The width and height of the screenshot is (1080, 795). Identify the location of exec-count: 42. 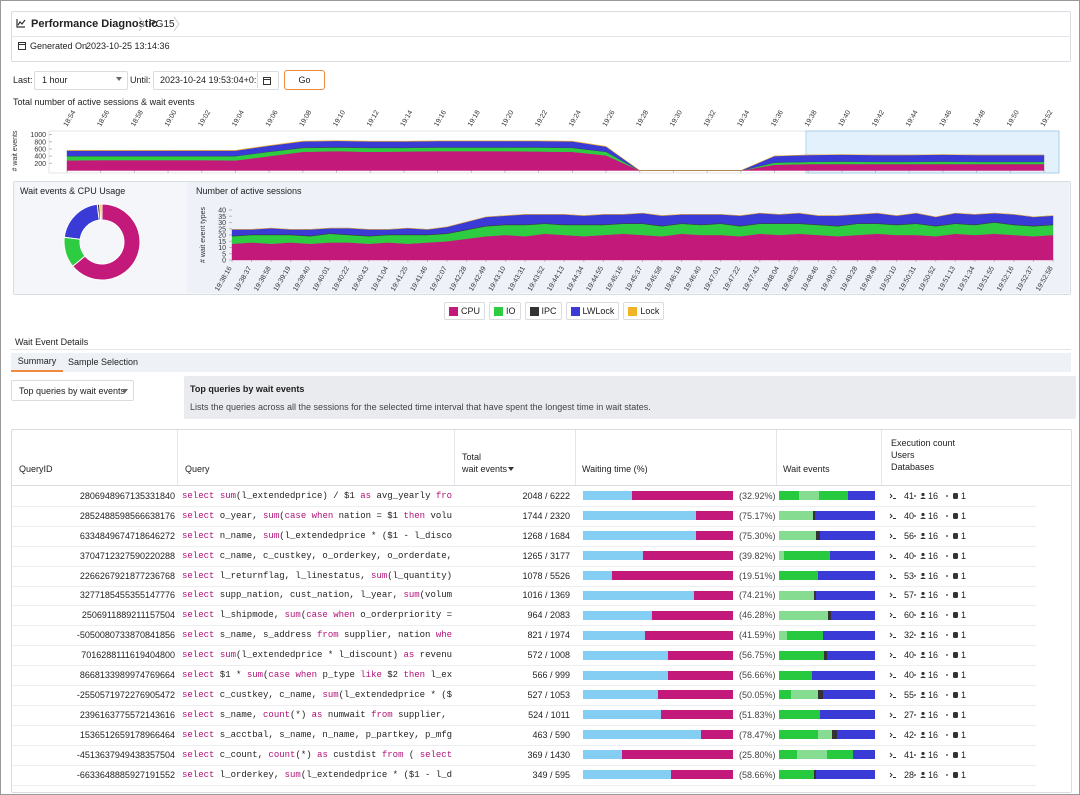
(909, 735).